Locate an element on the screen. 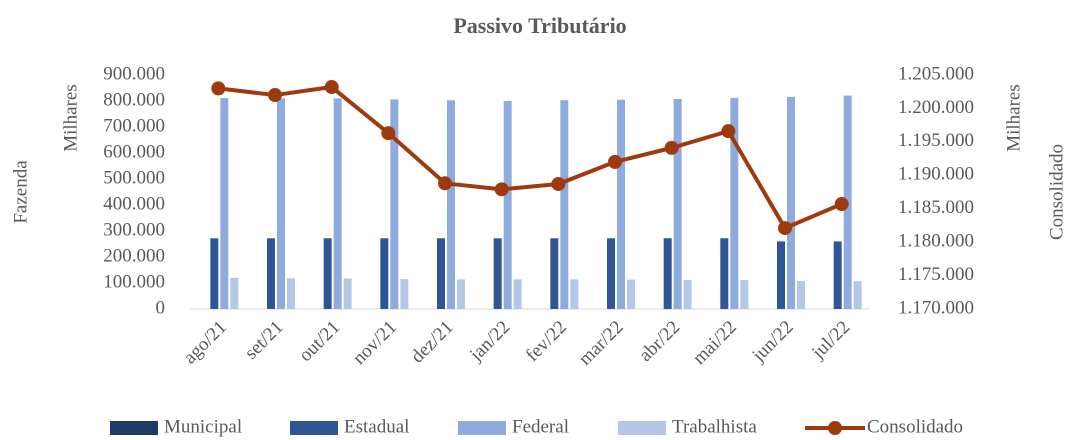 Image resolution: width=1071 pixels, height=440 pixels. x-tick-label: jan/22 is located at coordinates (489, 341).